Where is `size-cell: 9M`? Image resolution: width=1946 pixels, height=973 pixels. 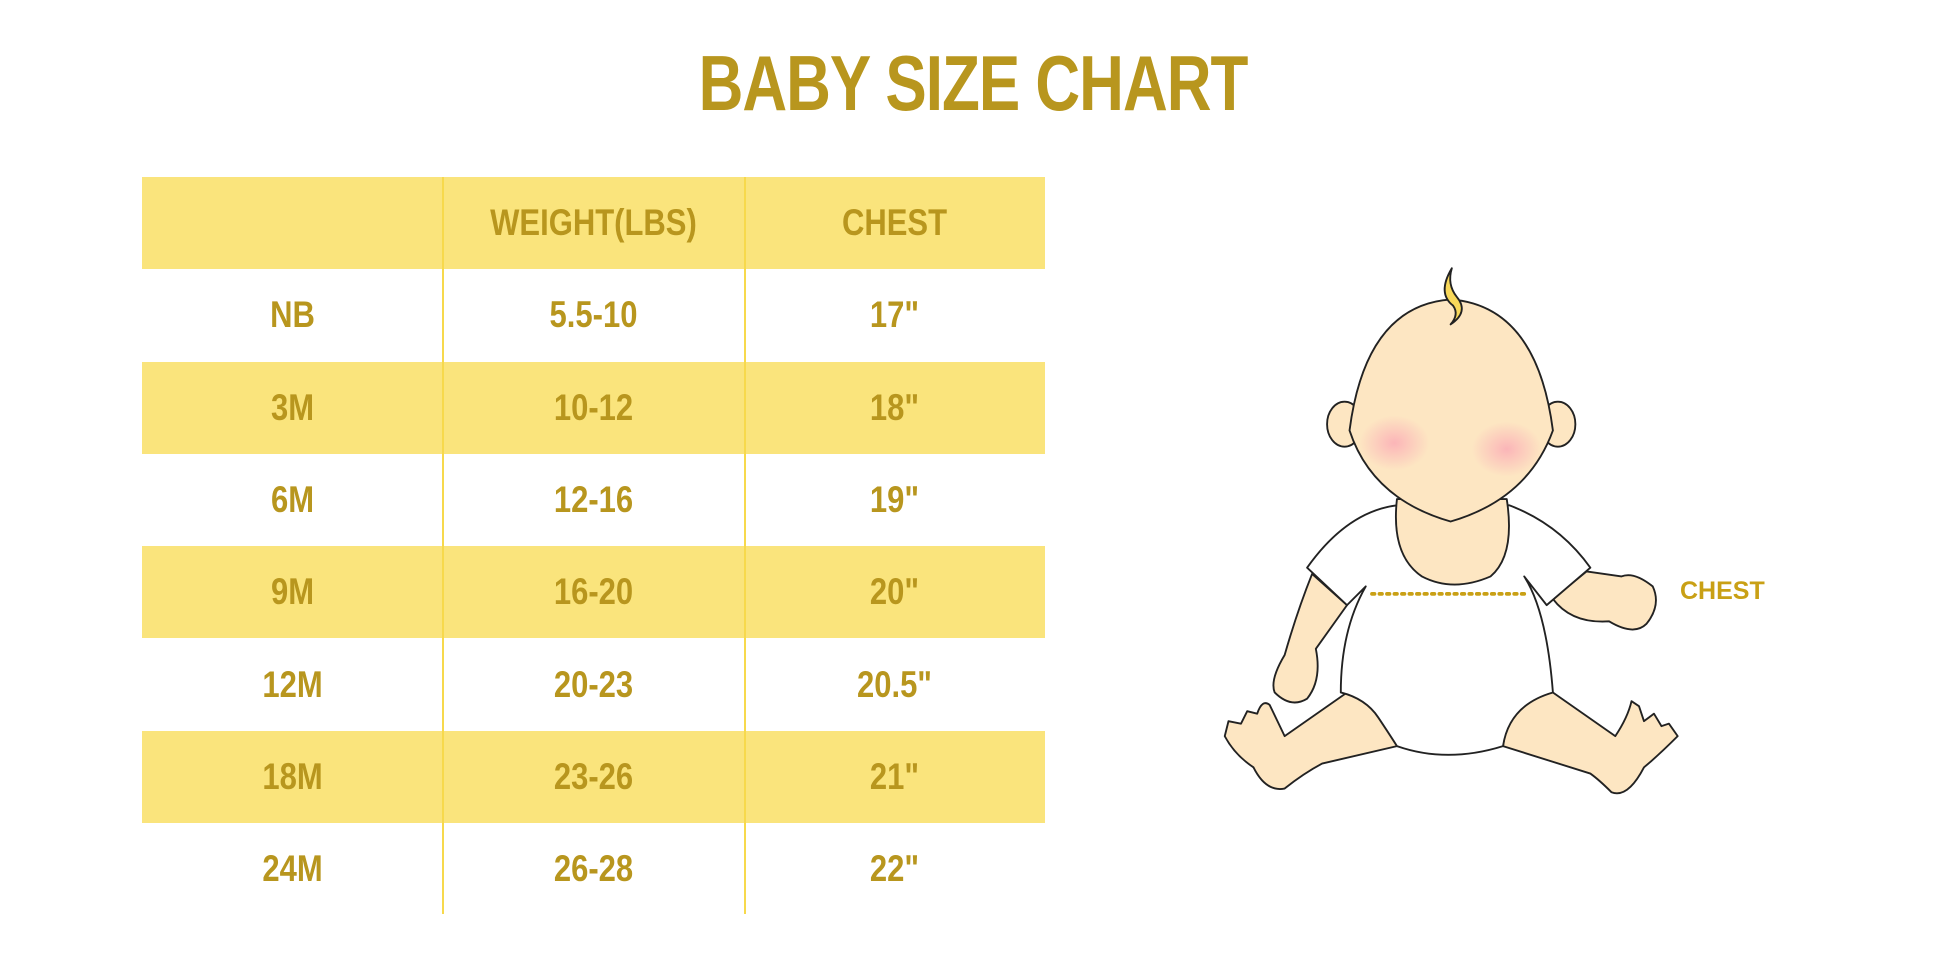 size-cell: 9M is located at coordinates (292, 591).